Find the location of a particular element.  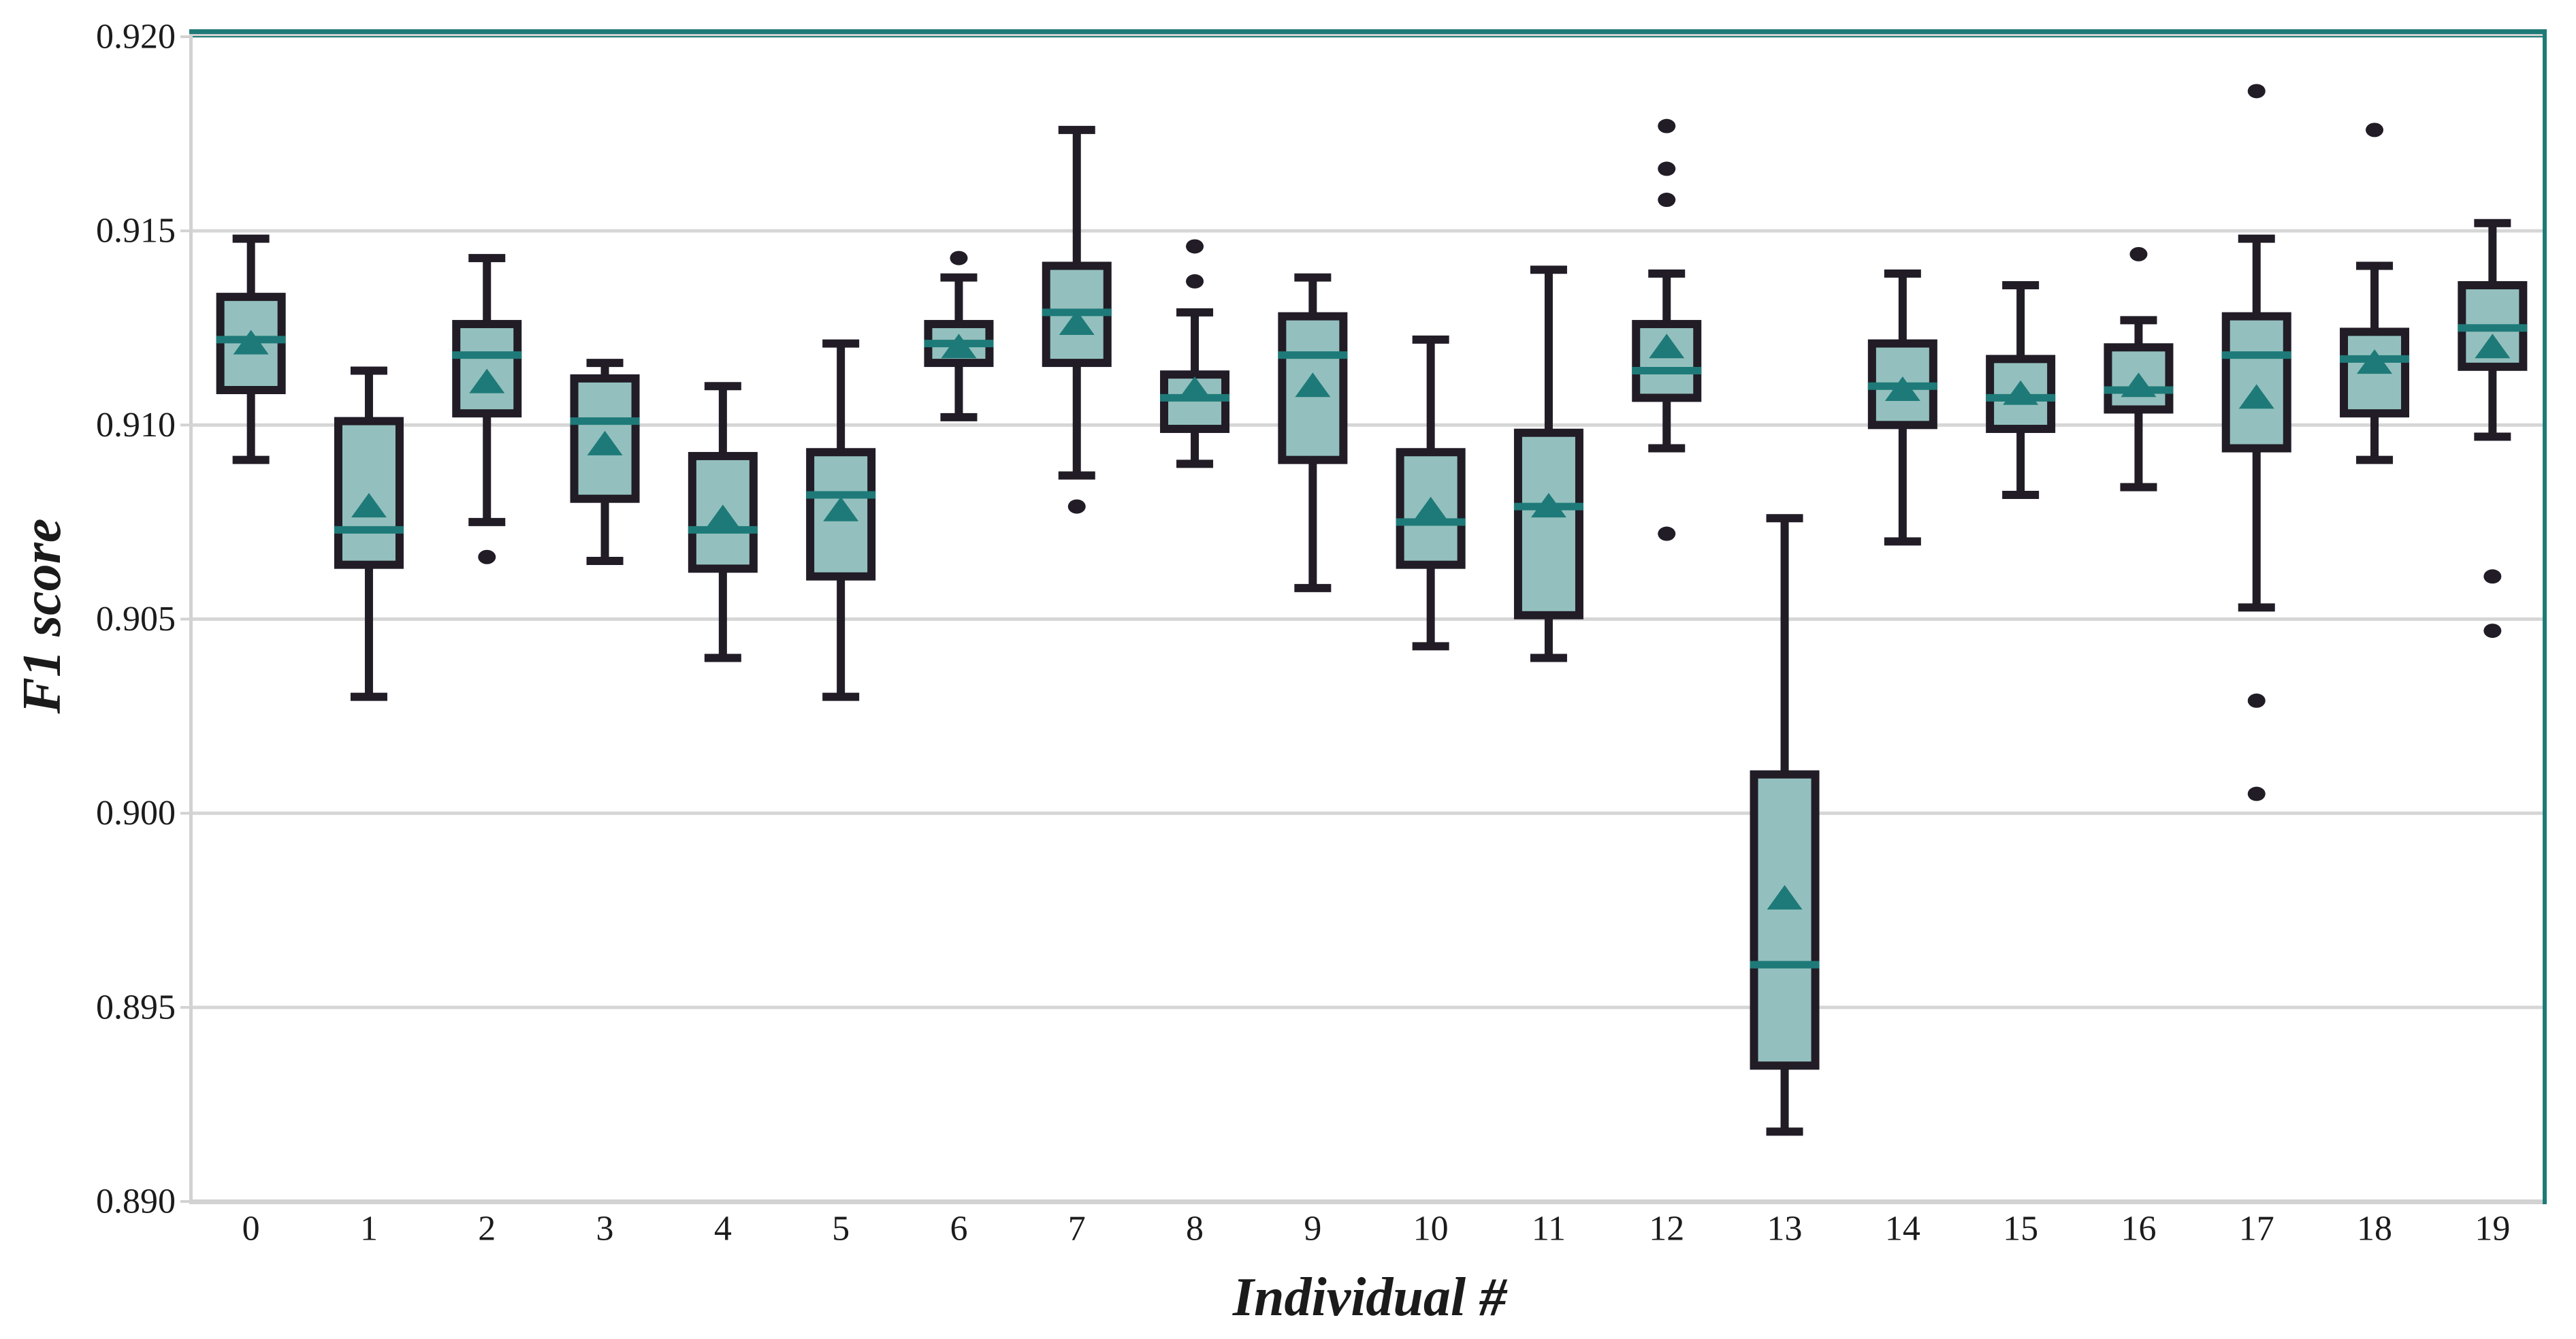

top-spine-thin-accent is located at coordinates (1368, 37).